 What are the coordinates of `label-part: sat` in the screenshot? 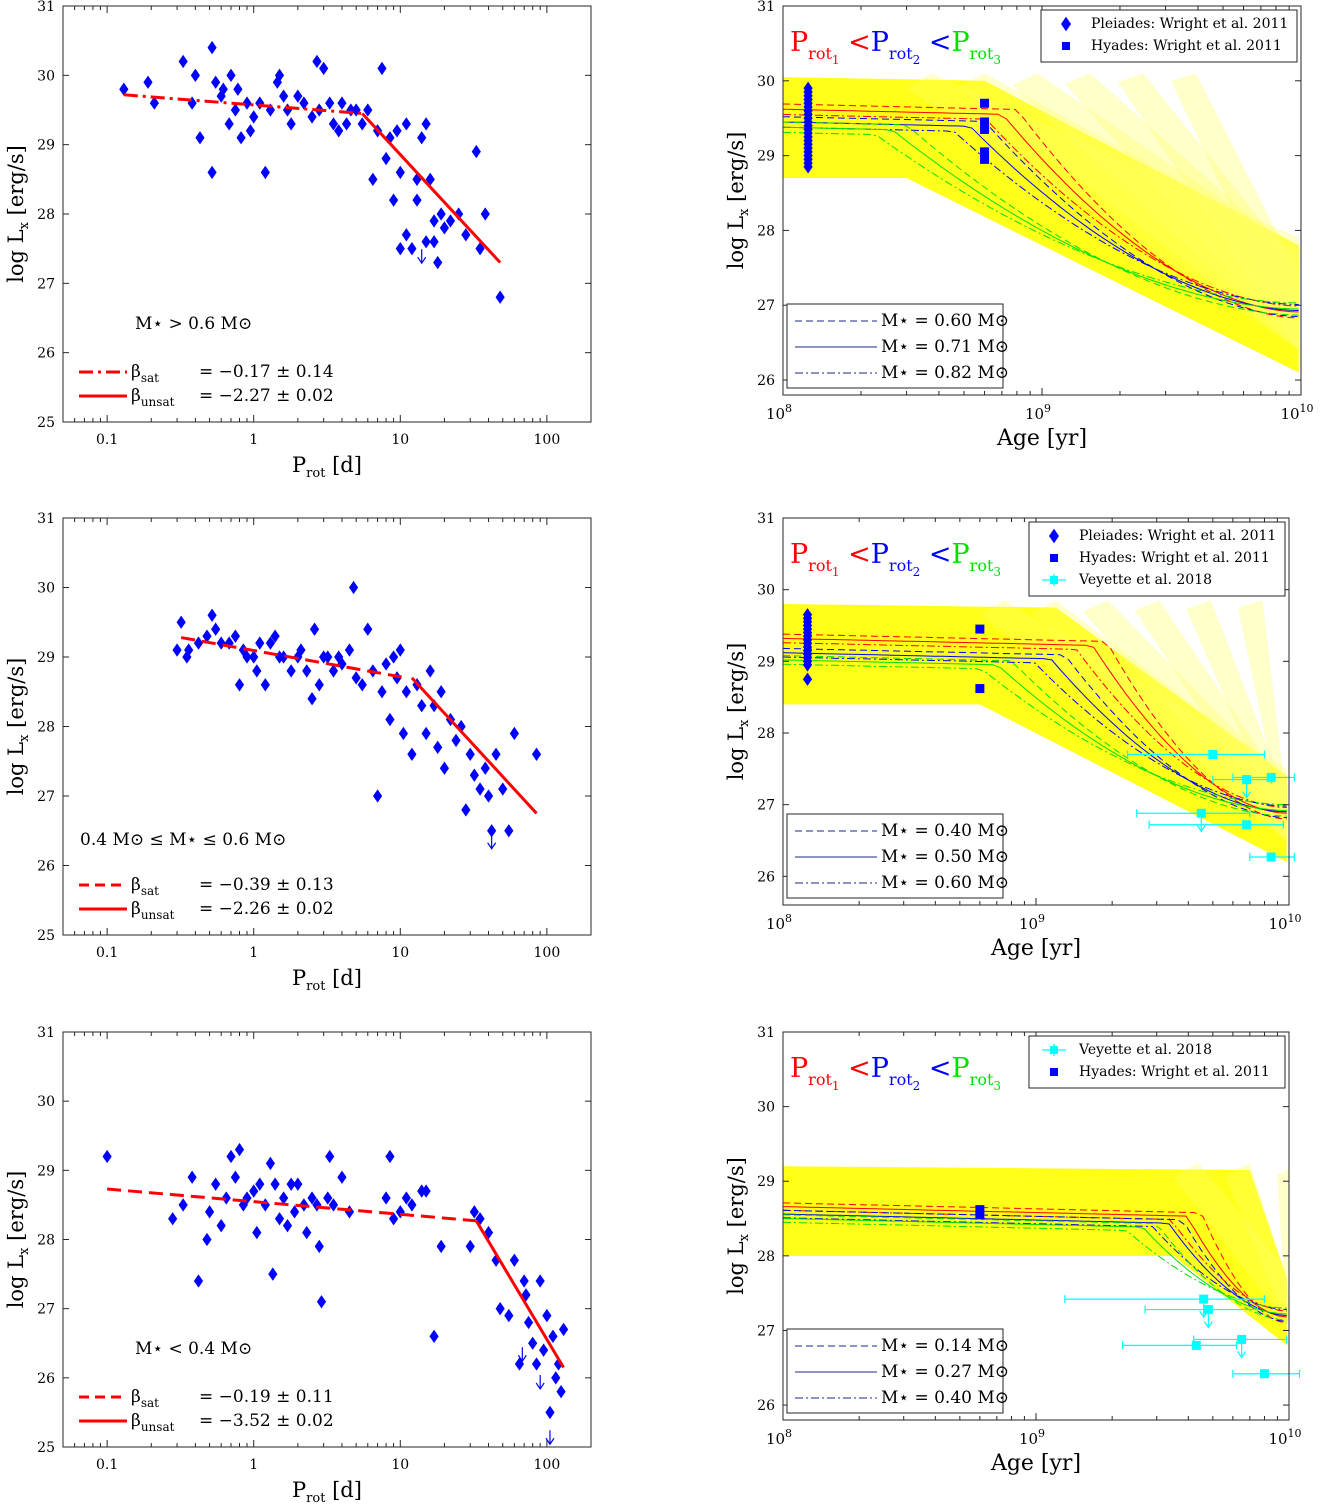 It's located at (150, 378).